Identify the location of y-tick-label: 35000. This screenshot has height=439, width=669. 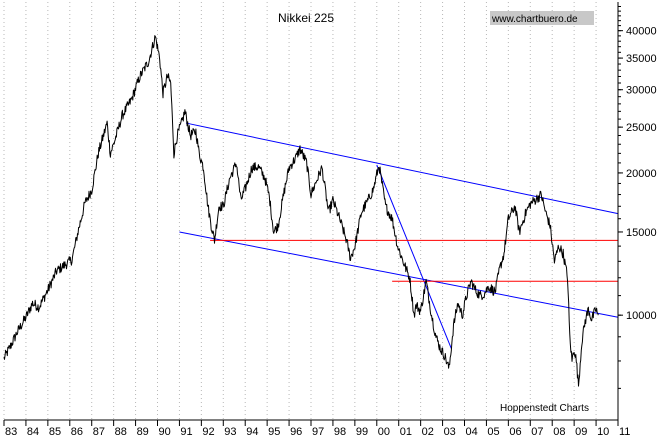
(641, 59).